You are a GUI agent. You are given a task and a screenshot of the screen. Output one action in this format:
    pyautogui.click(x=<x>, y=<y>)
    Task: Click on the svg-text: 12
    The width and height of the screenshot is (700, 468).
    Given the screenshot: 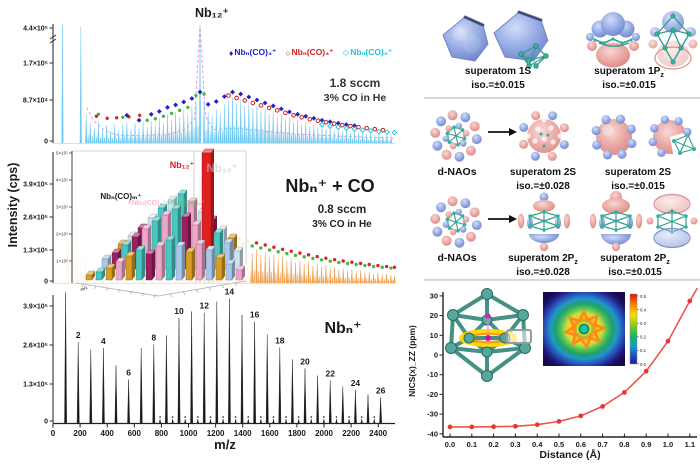 What is the action you would take?
    pyautogui.click(x=204, y=306)
    